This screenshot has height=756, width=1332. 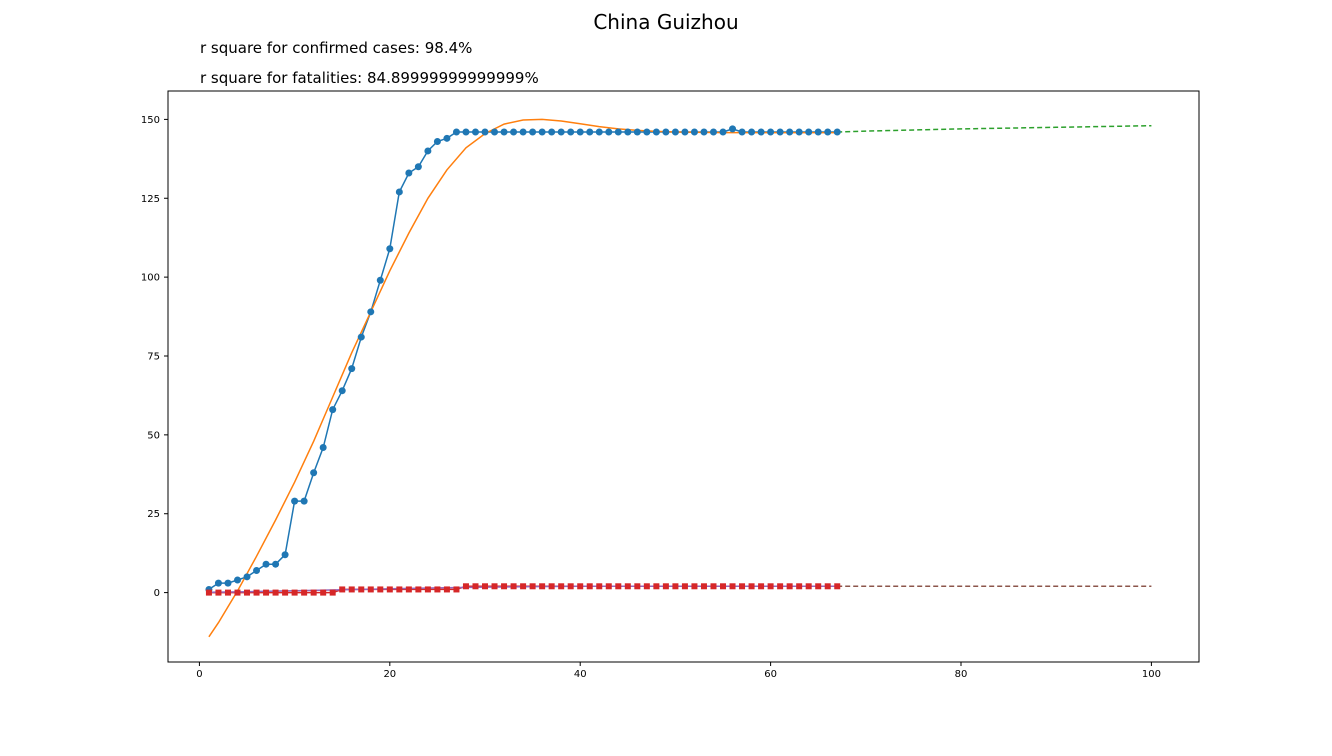 I want to click on r-square-confirmed-text: r square for confirmed cases: 98.4%, so click(x=336, y=48).